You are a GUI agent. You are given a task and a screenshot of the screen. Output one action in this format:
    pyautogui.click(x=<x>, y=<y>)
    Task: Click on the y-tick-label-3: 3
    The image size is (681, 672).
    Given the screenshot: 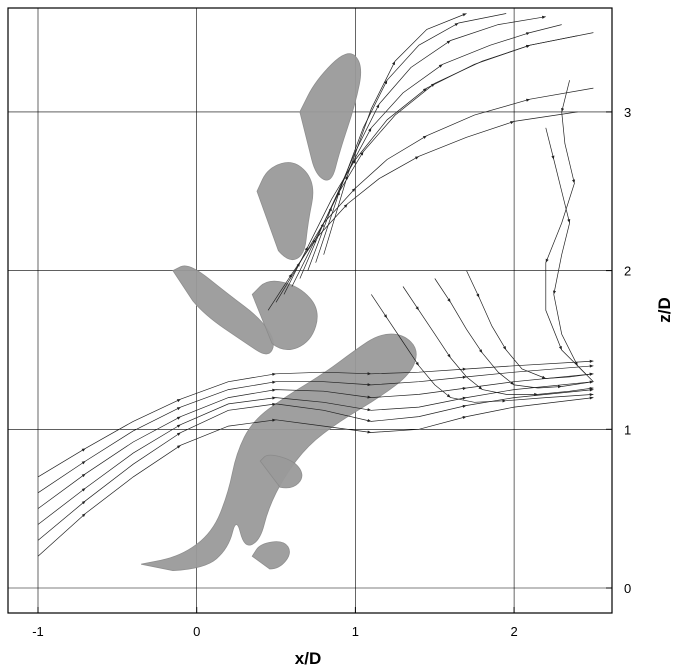 What is the action you would take?
    pyautogui.click(x=627, y=112)
    